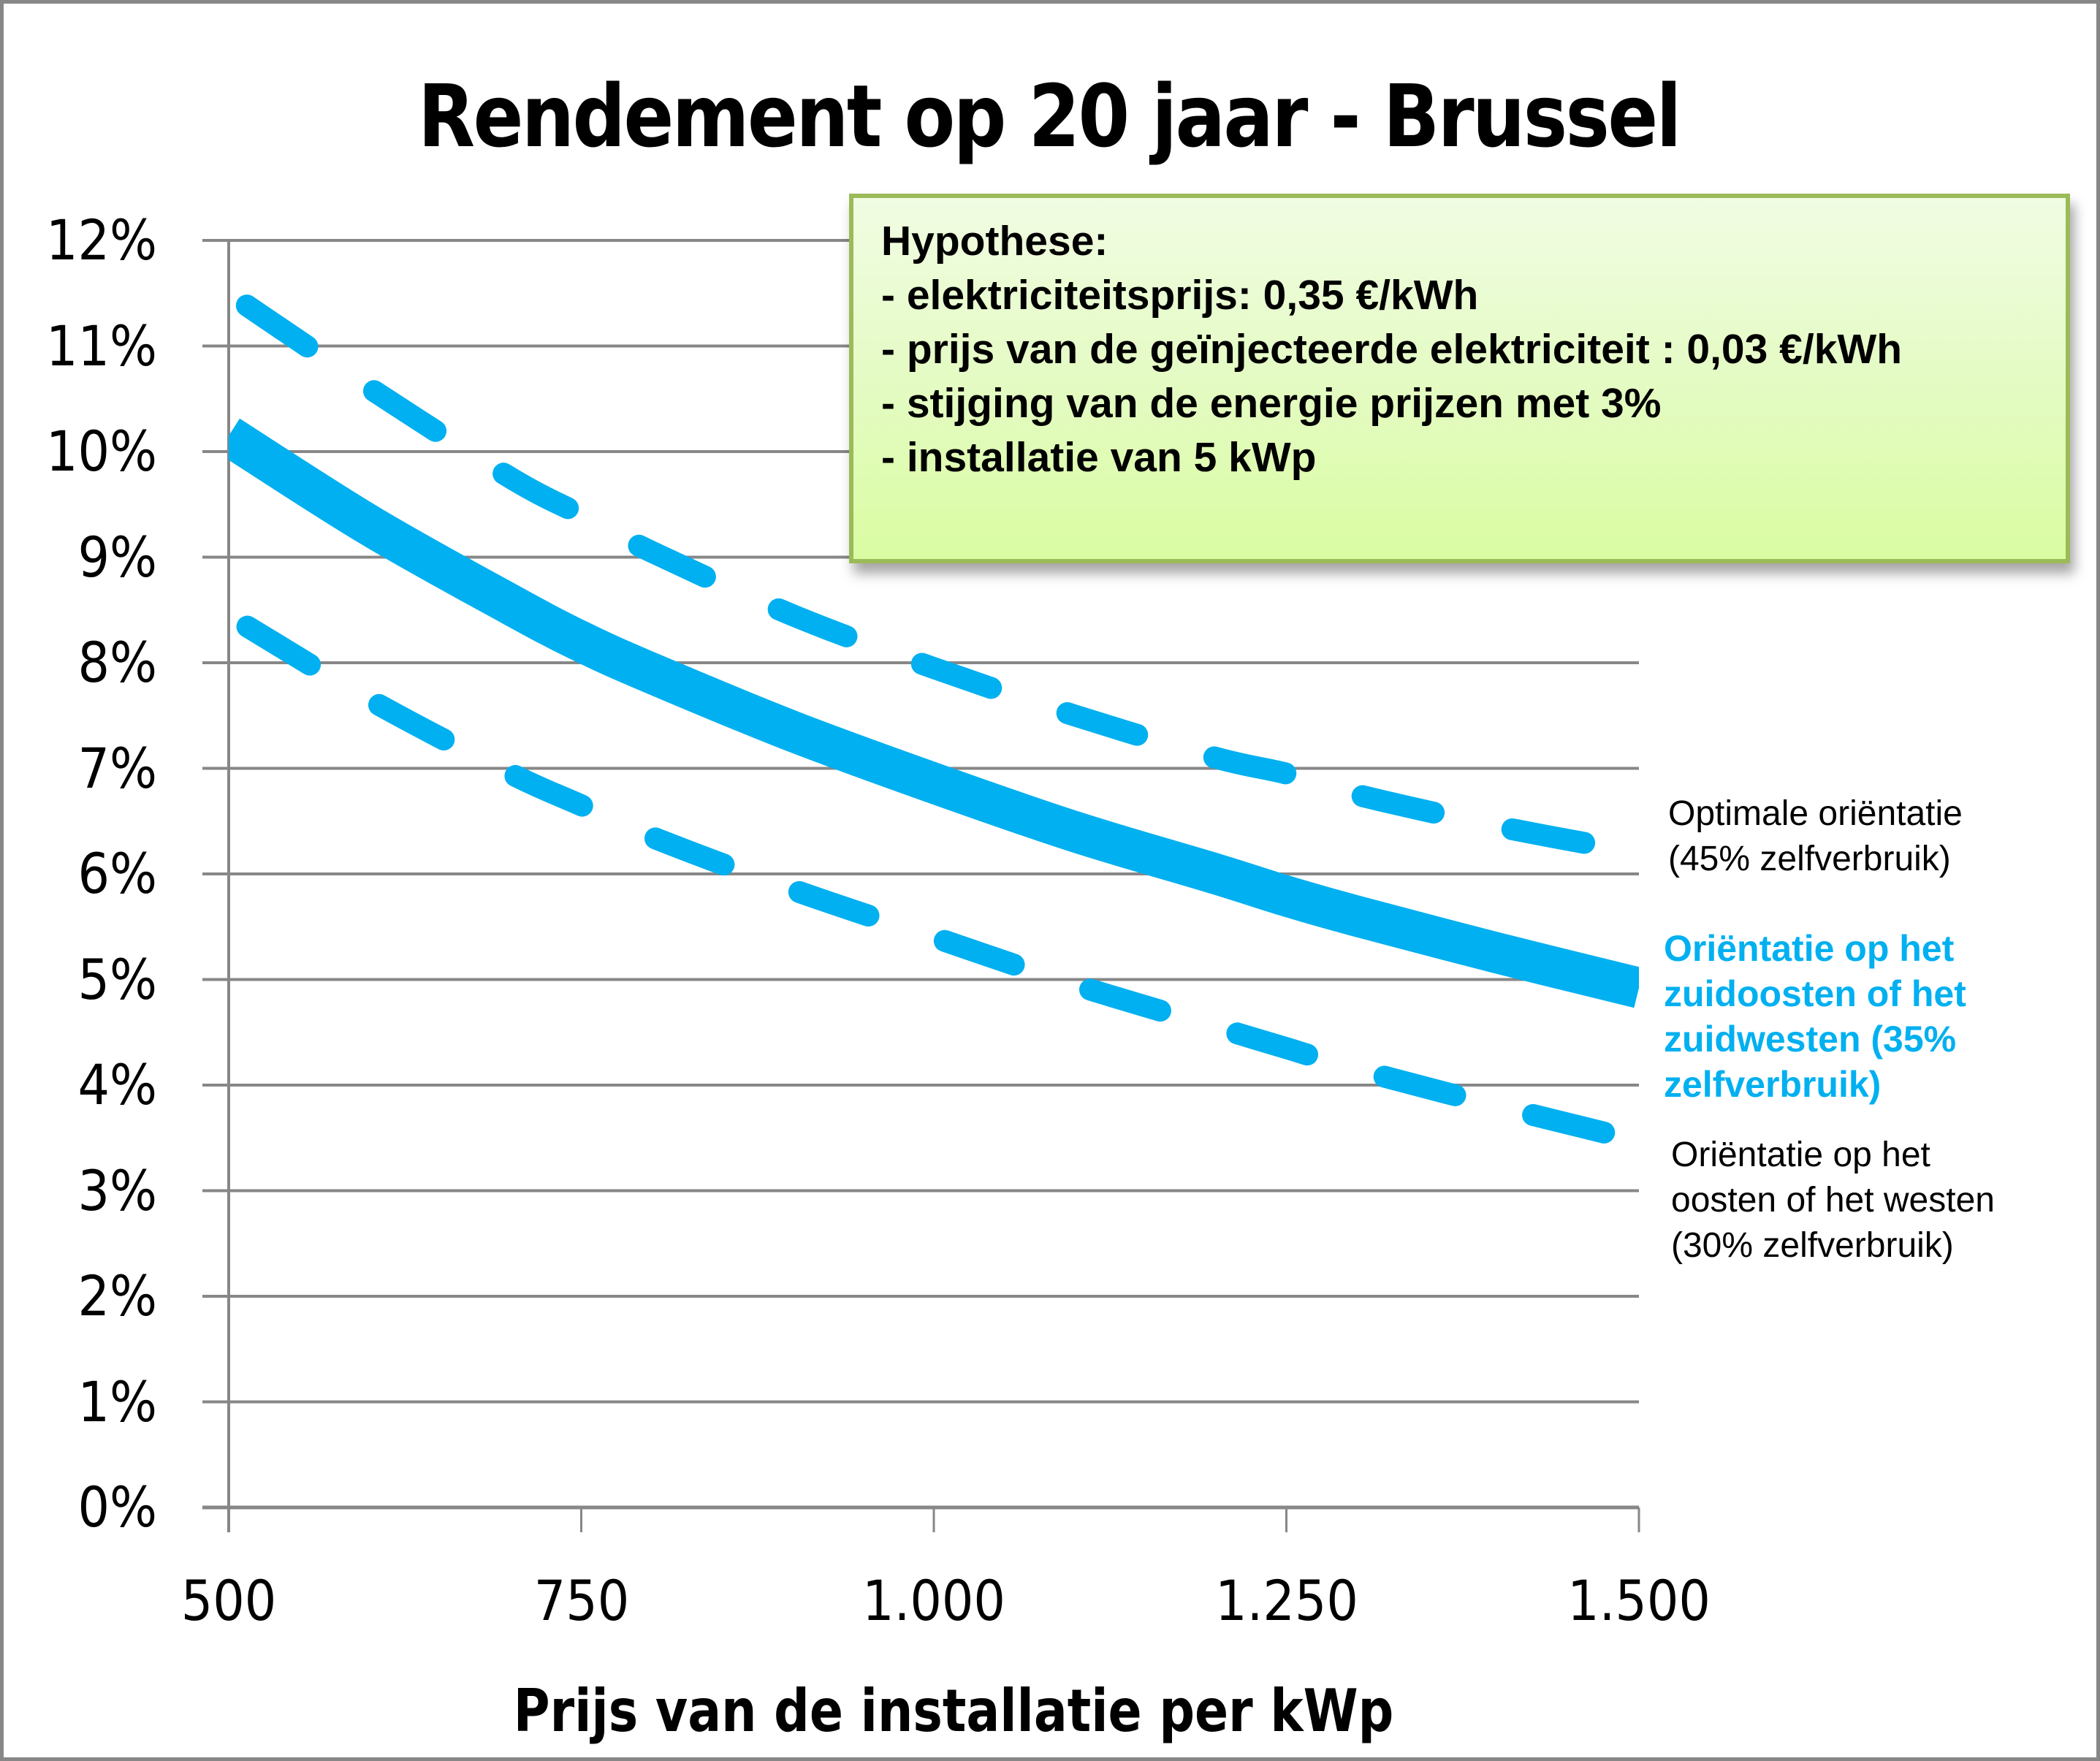  Describe the element at coordinates (117, 1084) in the screenshot. I see `y-tick-label: 4%` at that location.